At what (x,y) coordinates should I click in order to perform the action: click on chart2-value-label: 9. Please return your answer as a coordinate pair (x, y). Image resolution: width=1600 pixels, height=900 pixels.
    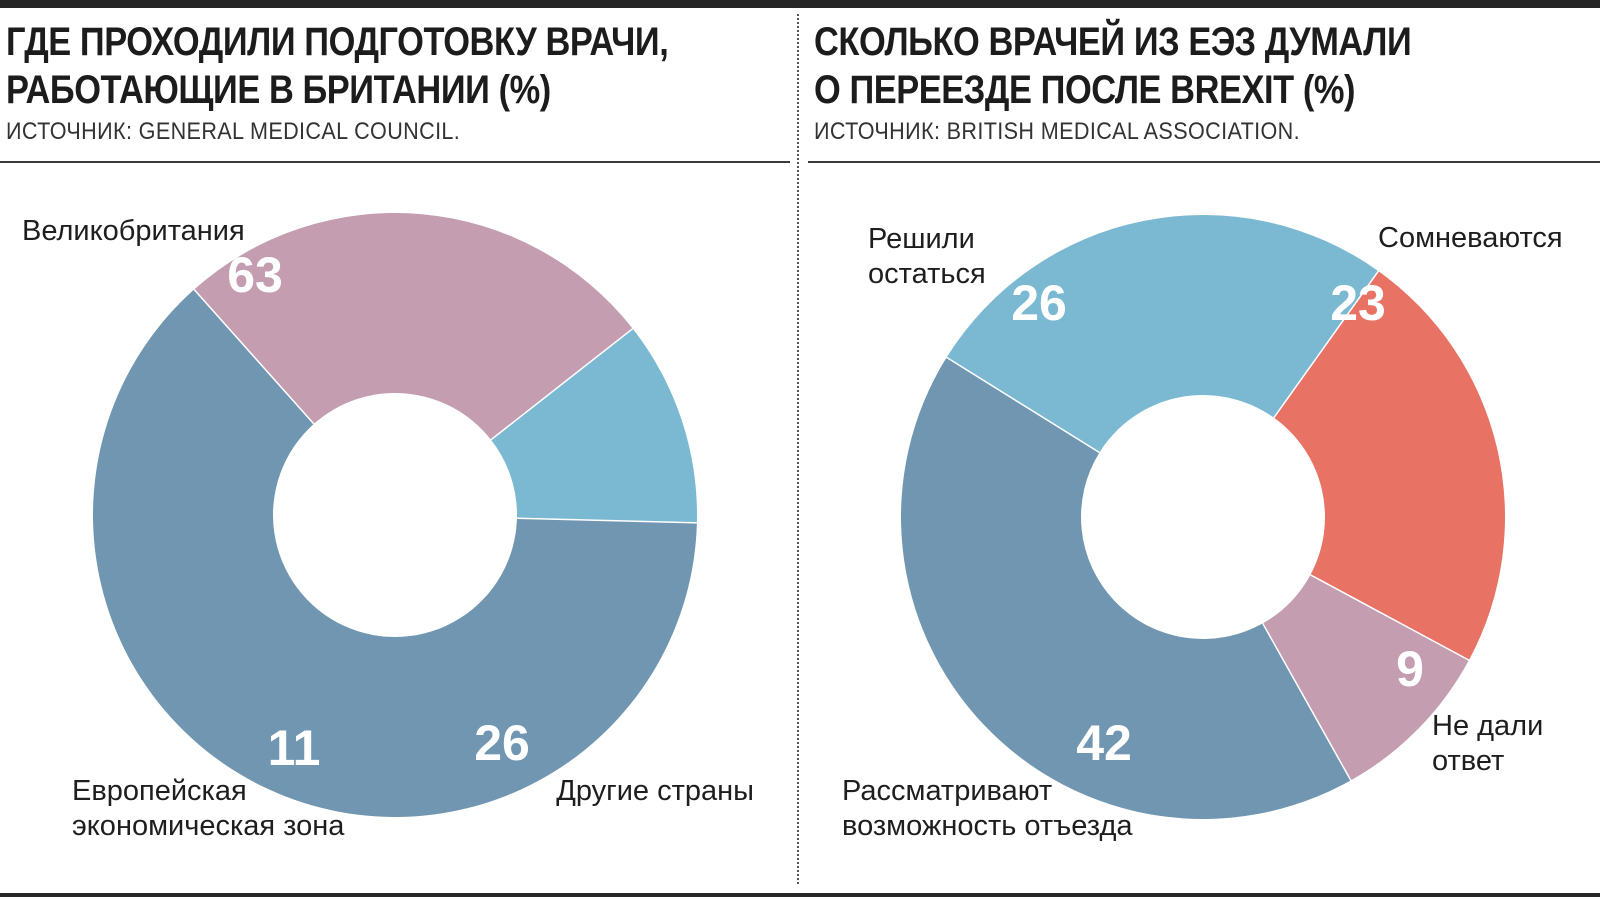
    Looking at the image, I should click on (1410, 669).